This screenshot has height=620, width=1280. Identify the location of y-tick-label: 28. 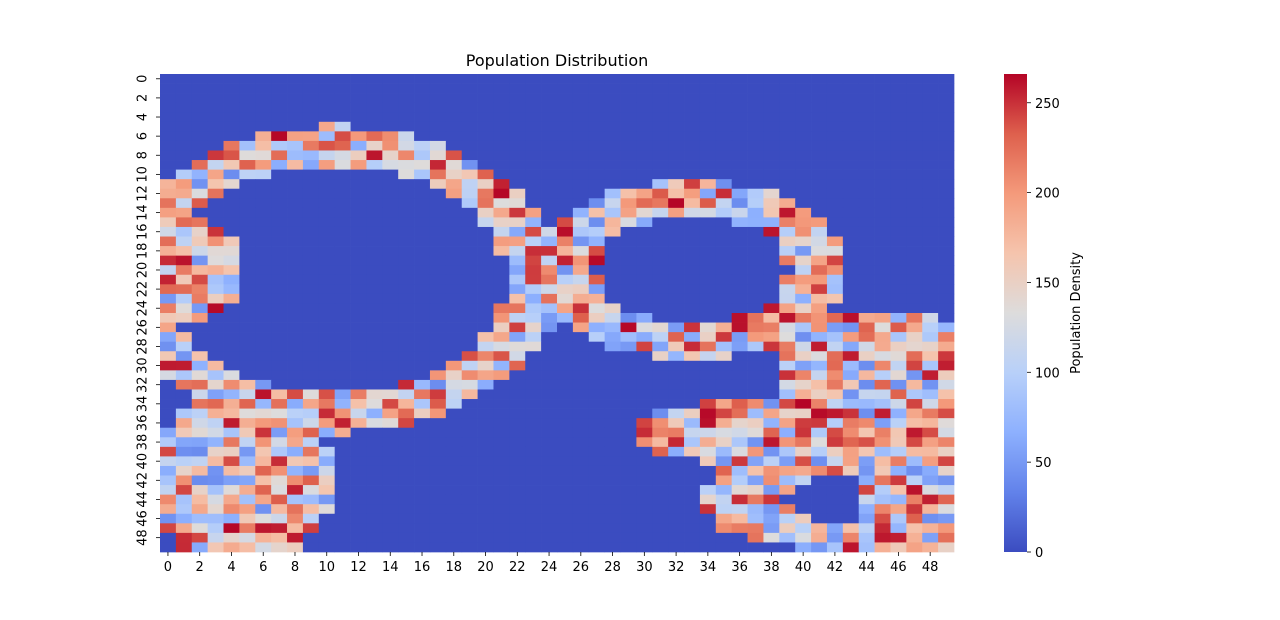
(143, 346).